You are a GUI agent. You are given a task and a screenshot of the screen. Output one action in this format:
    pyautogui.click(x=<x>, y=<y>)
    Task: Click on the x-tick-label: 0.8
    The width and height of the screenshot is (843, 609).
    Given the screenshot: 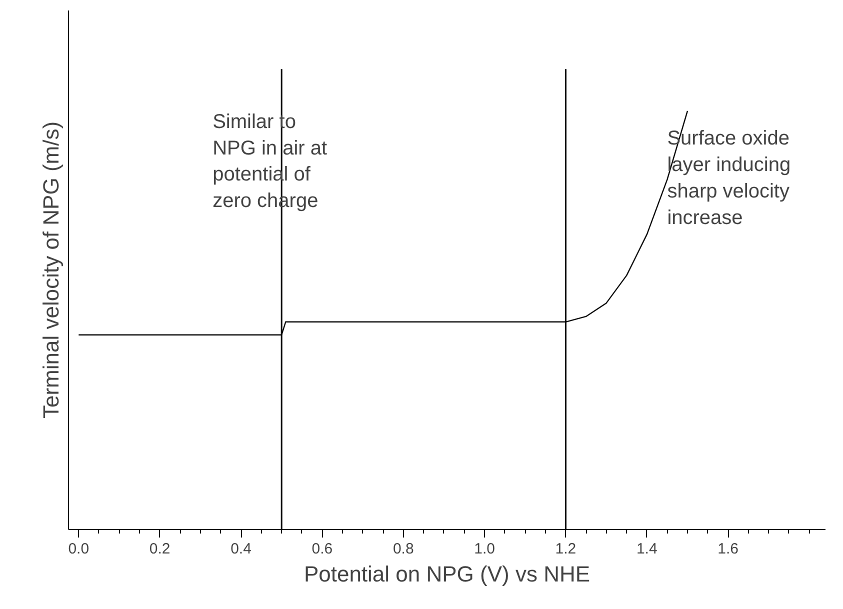 What is the action you would take?
    pyautogui.click(x=403, y=549)
    